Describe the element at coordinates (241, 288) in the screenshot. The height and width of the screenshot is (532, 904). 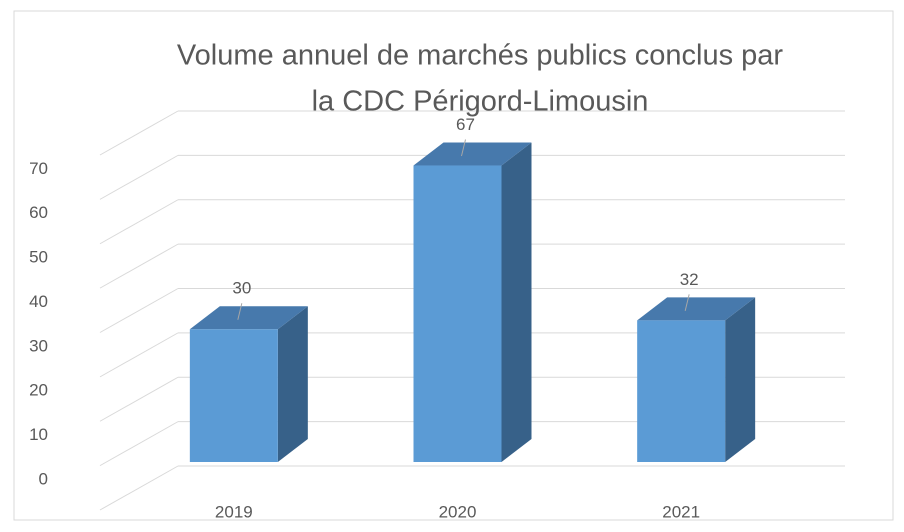
I see `data-label: 30` at that location.